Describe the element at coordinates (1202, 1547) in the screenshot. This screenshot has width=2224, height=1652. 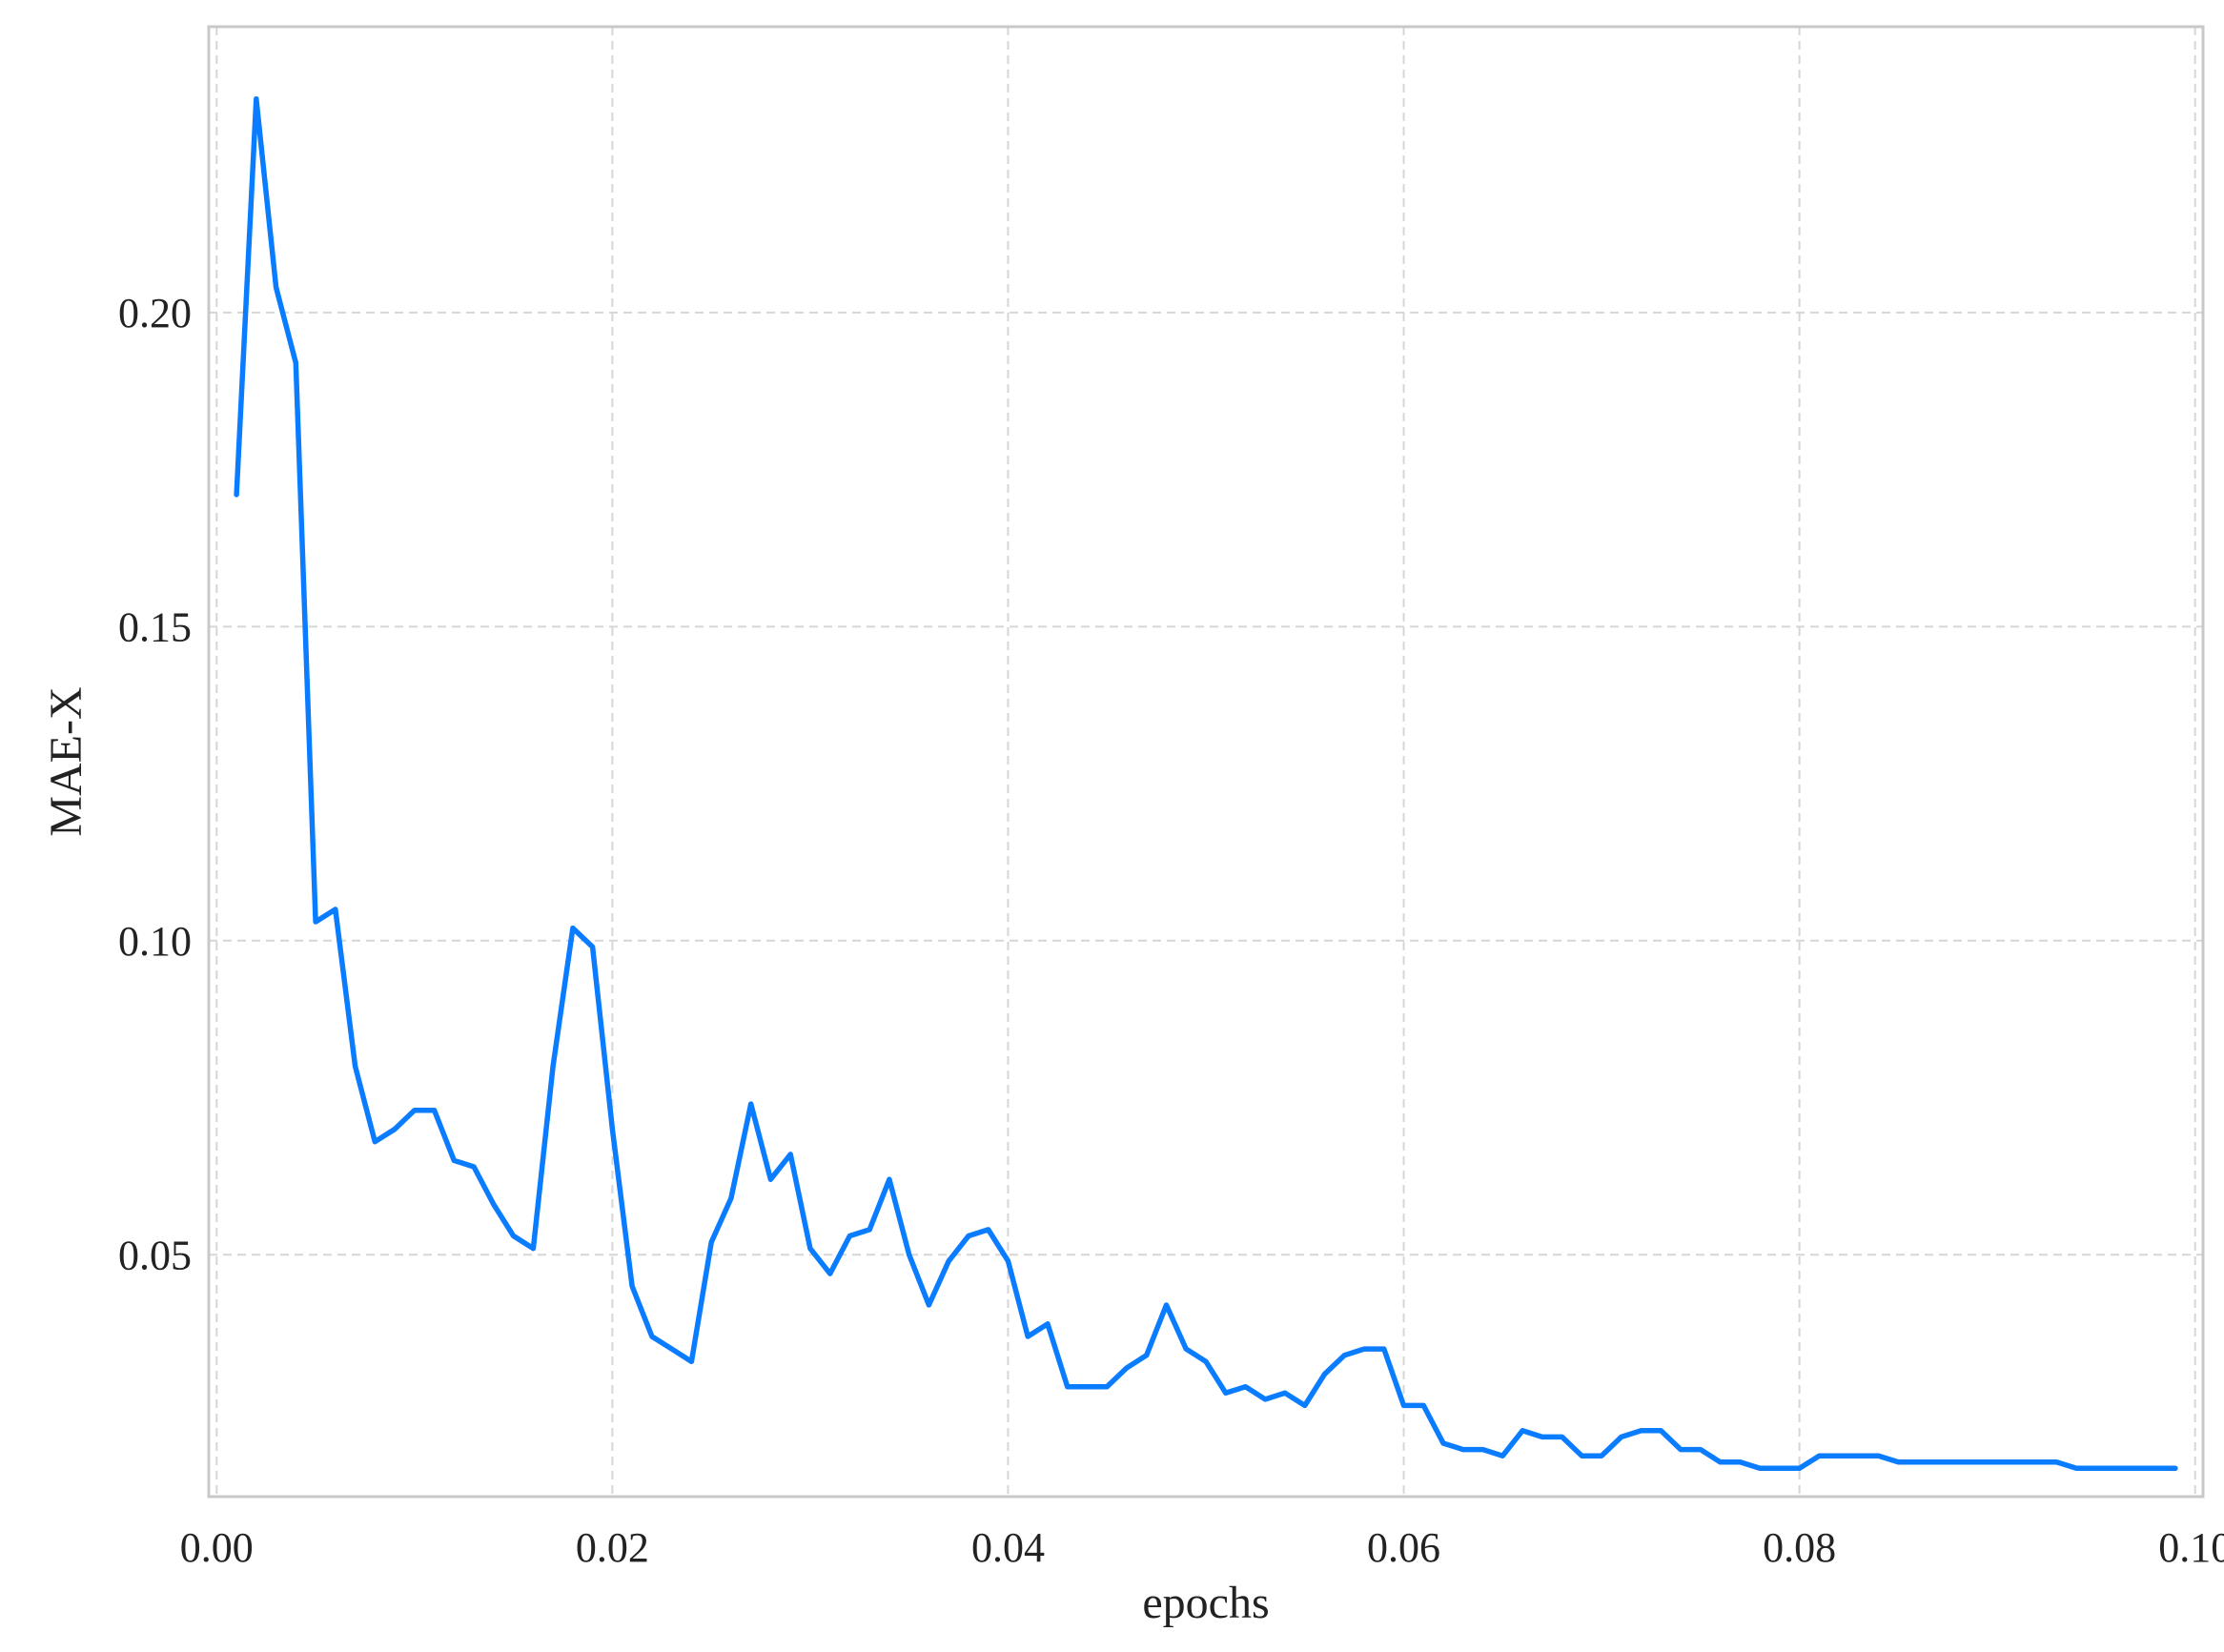
I see `x-tick-labels: 0.00 0.02 0.04 0.06 0.08 0.10` at that location.